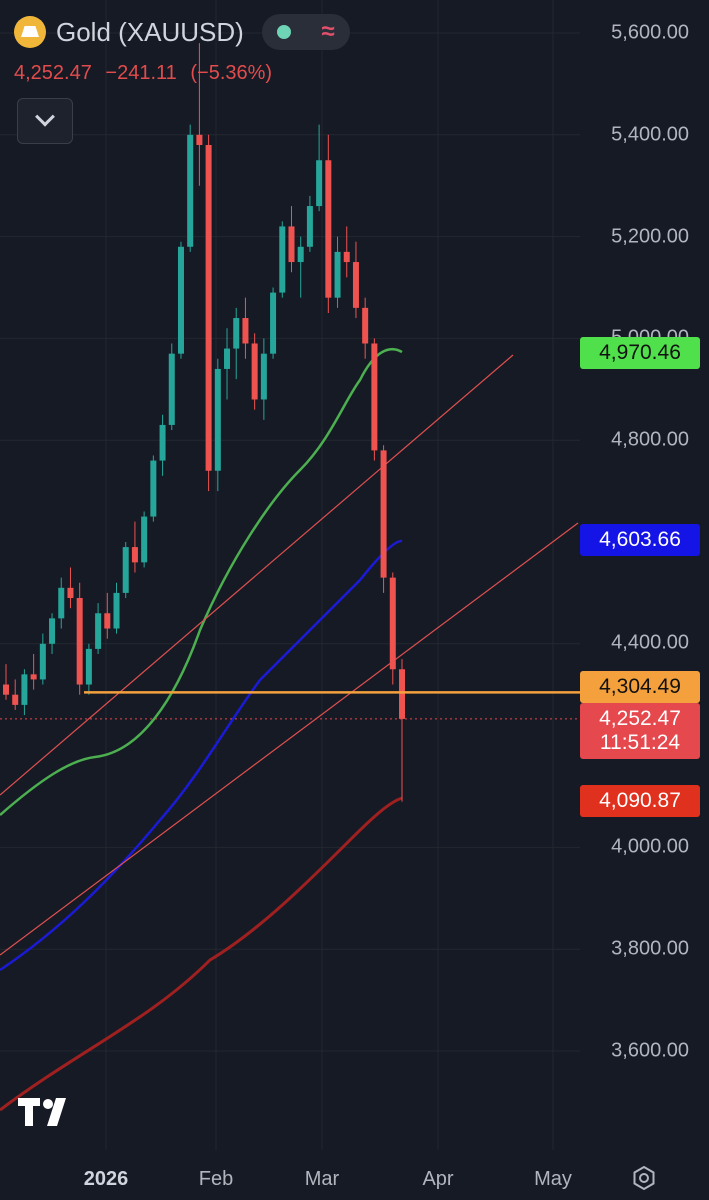 The width and height of the screenshot is (709, 1200). I want to click on price-change-pct: (−5.36%), so click(231, 73).